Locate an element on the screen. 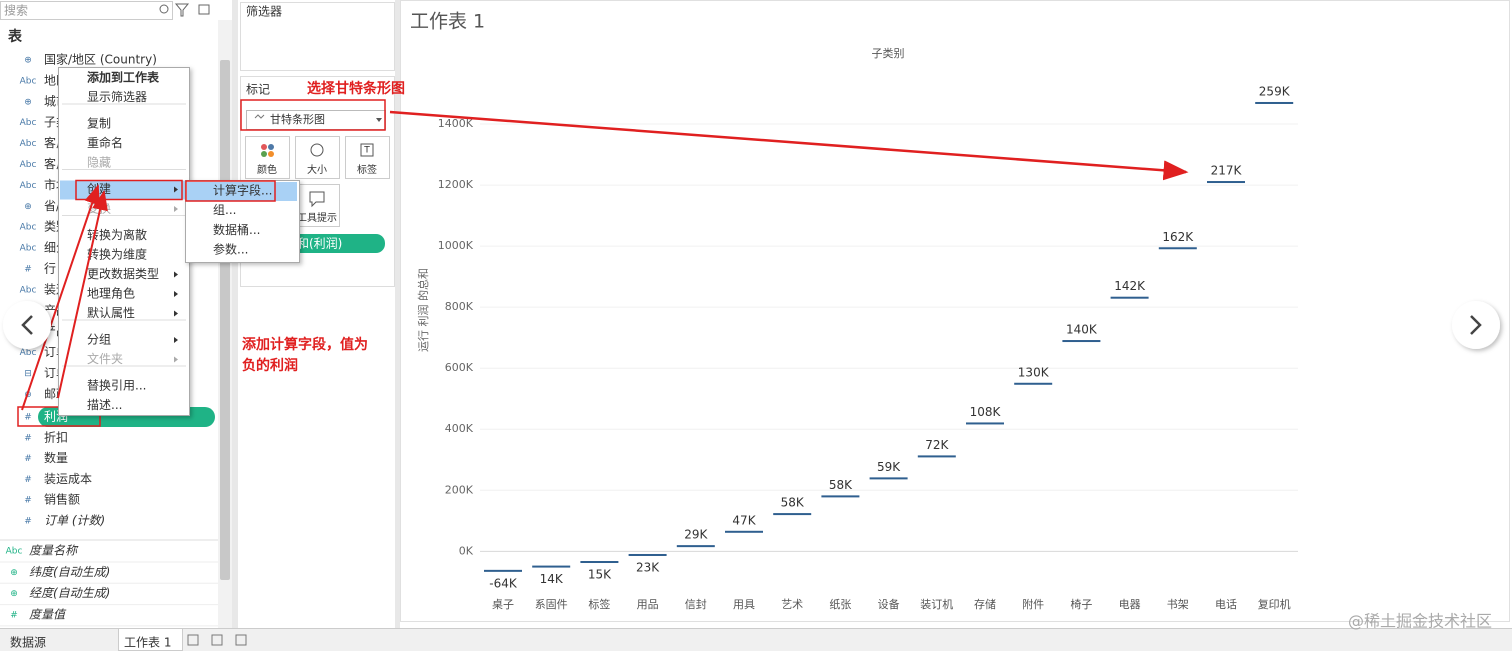 Image resolution: width=1512 pixels, height=651 pixels. y-tick-label: 600K is located at coordinates (459, 367).